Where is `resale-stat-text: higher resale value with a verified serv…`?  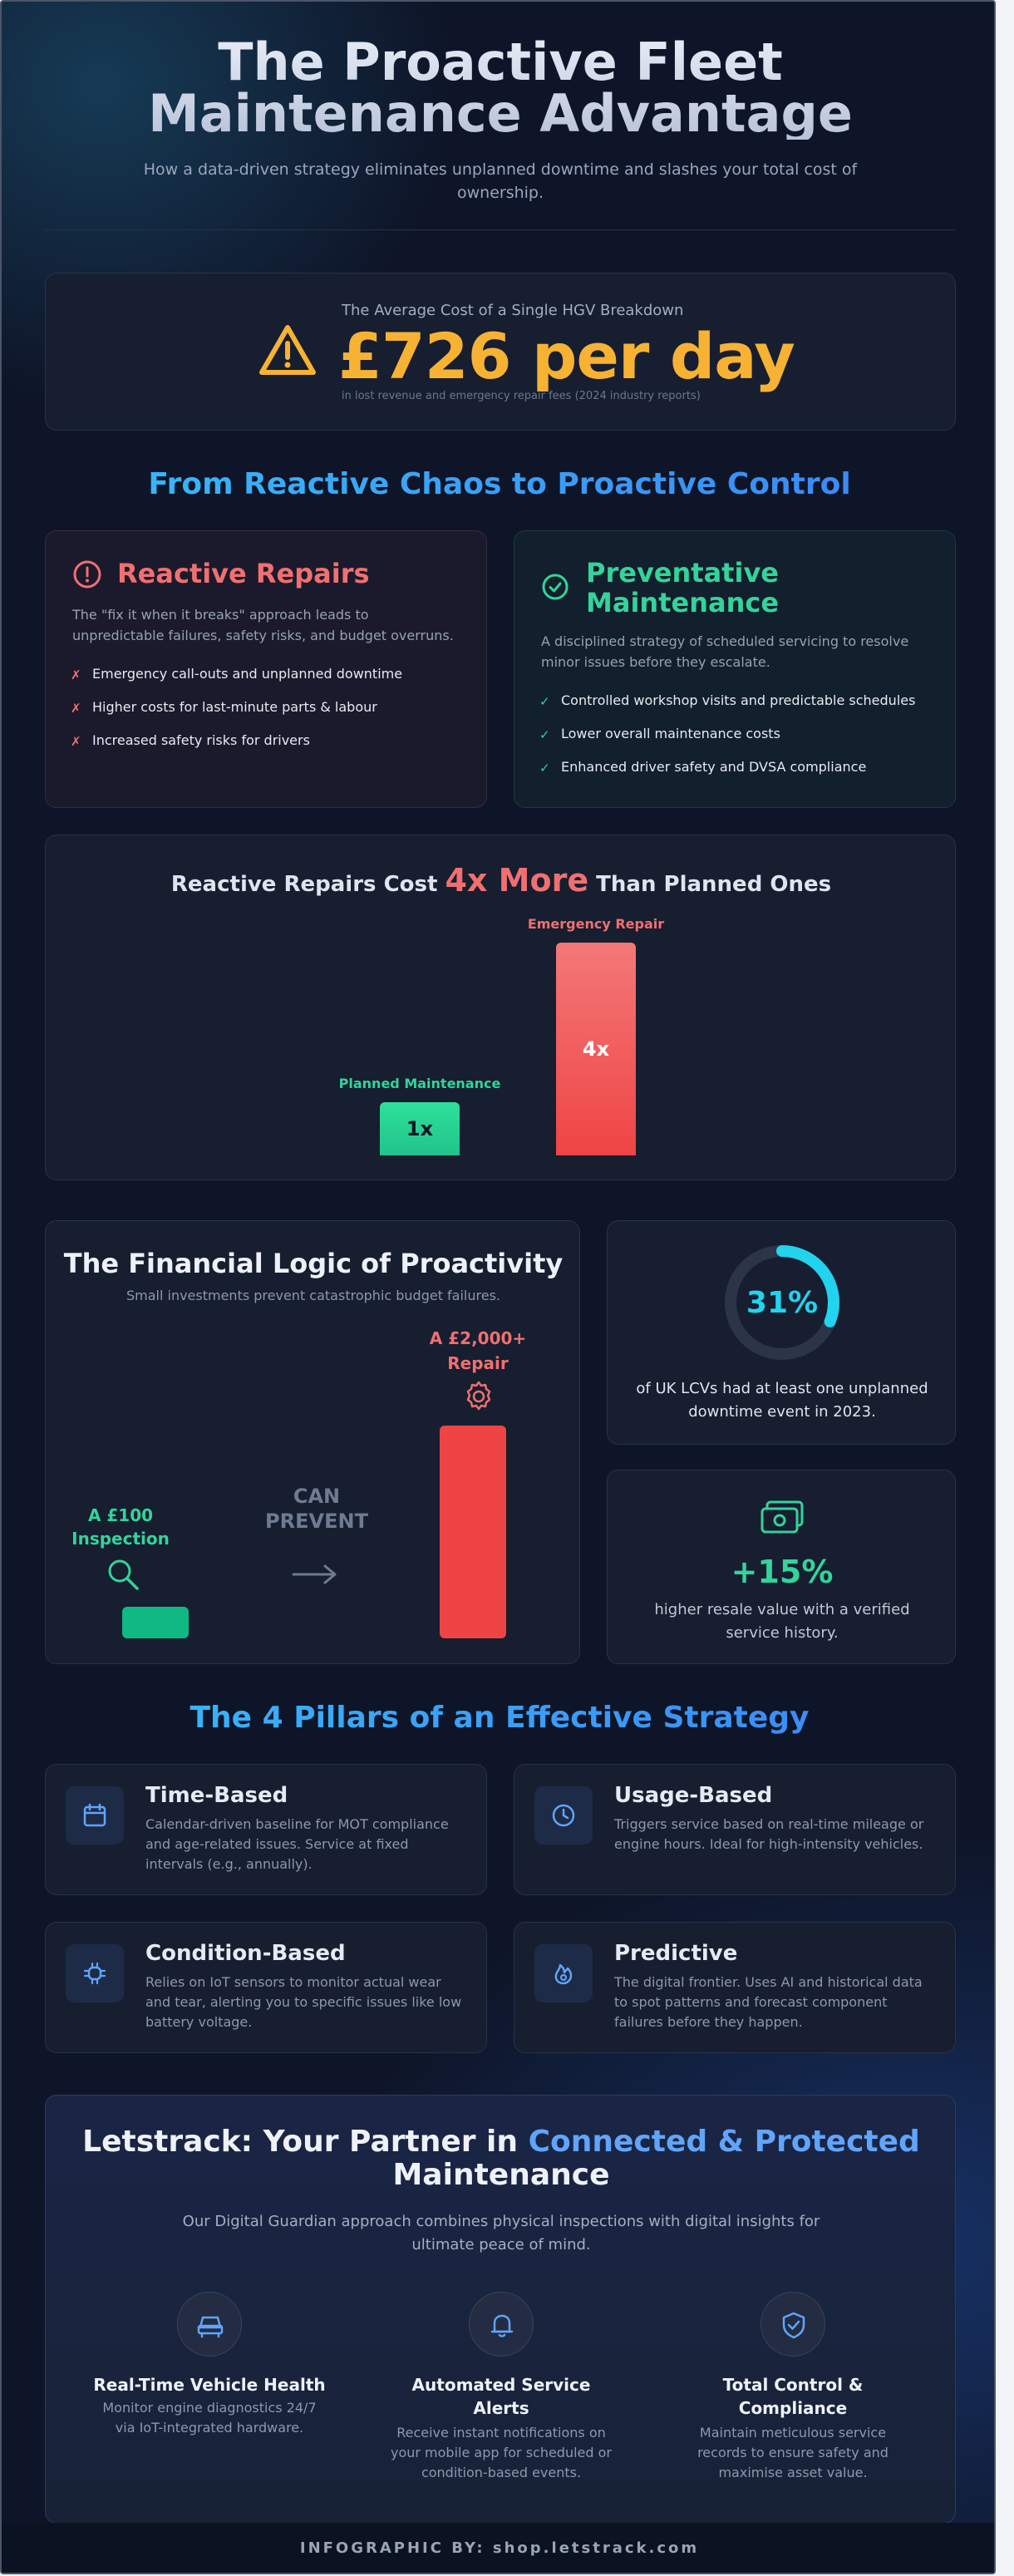
resale-stat-text: higher resale value with a verified serv… is located at coordinates (782, 1621).